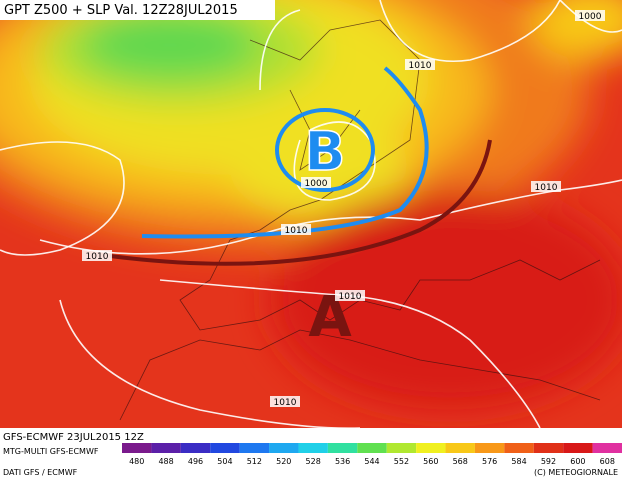  What do you see at coordinates (136, 461) in the screenshot?
I see `colorbar-tick-label: 480` at bounding box center [136, 461].